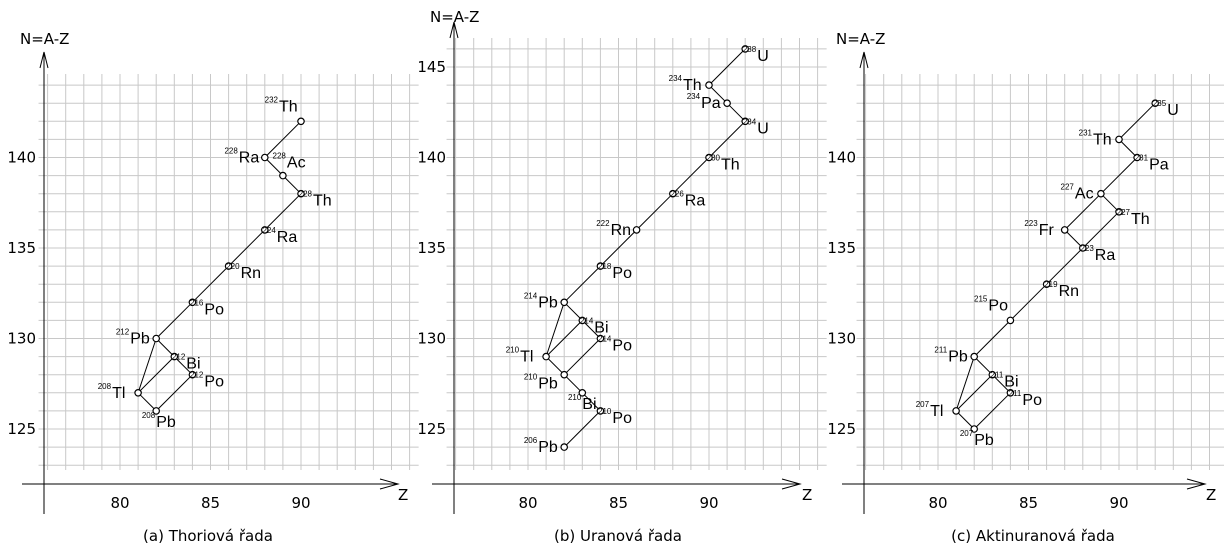 This screenshot has height=551, width=1224. What do you see at coordinates (605, 266) in the screenshot?
I see `nuclide-mass-number: 218` at bounding box center [605, 266].